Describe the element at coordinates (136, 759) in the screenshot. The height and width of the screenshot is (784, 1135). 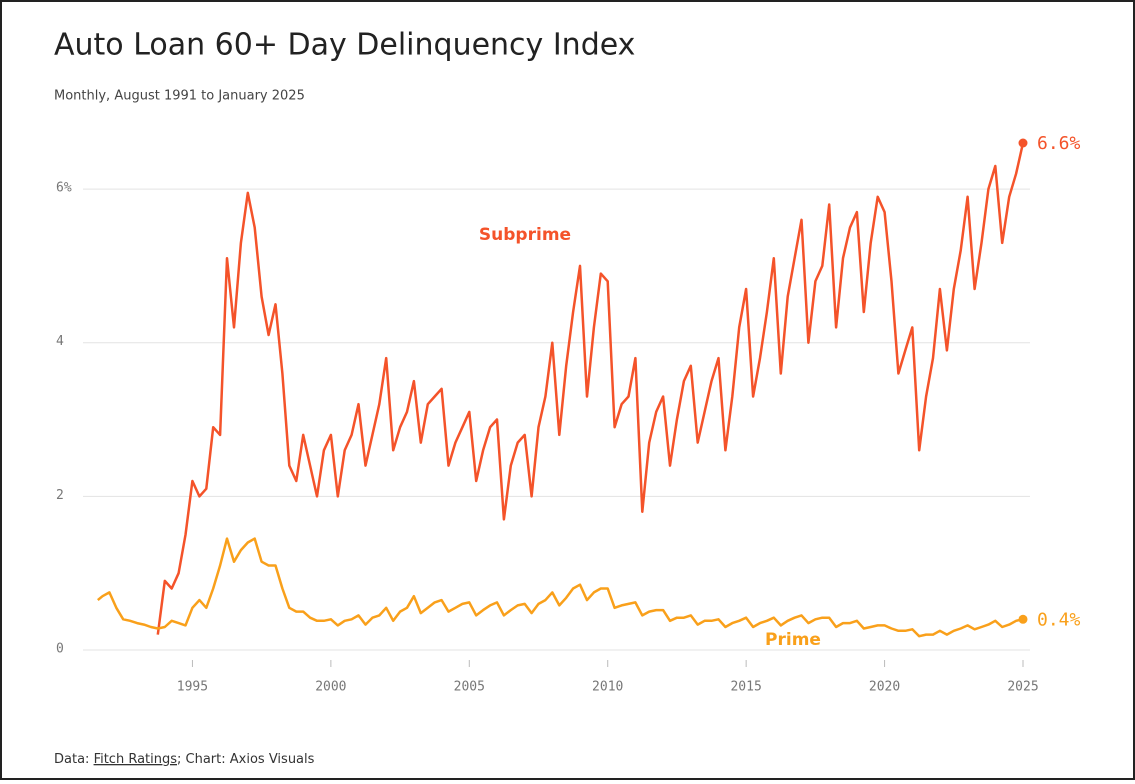
I see `source-link: Fitch Ratings` at that location.